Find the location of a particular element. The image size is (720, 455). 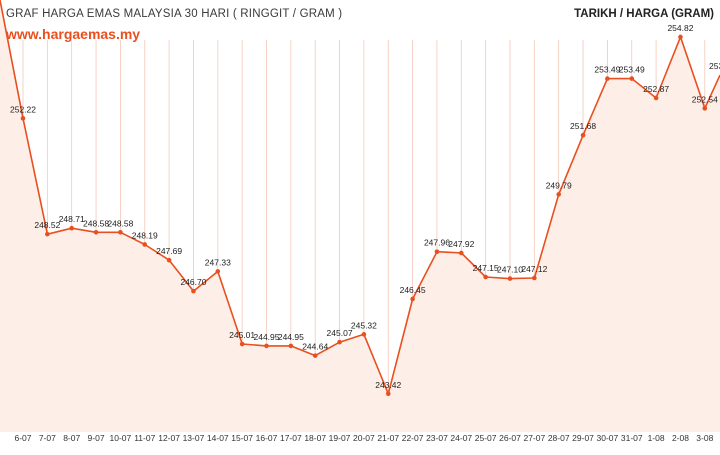

x-tick-label: 3-08 is located at coordinates (704, 438).